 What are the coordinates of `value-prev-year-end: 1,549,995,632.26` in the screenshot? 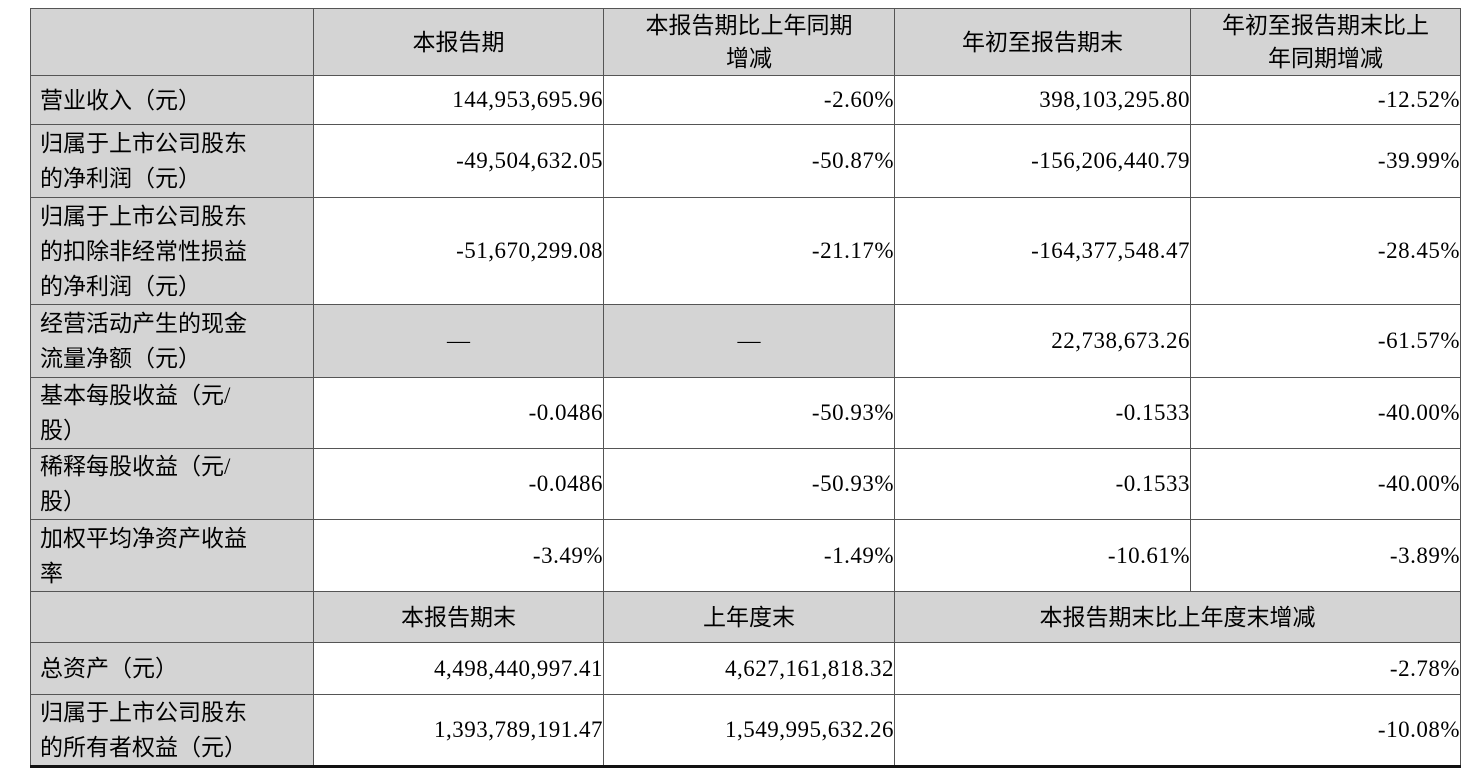 It's located at (749, 730).